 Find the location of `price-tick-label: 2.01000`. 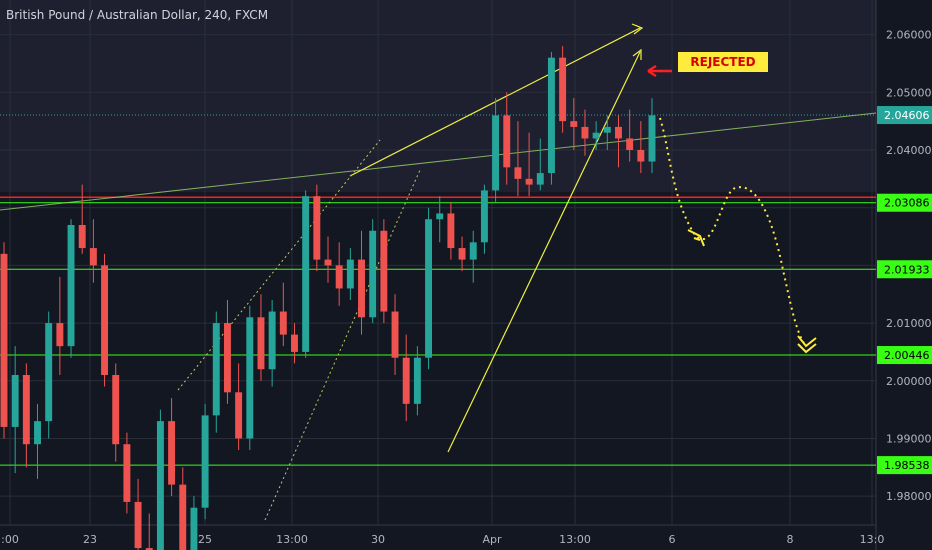

price-tick-label: 2.01000 is located at coordinates (909, 323).